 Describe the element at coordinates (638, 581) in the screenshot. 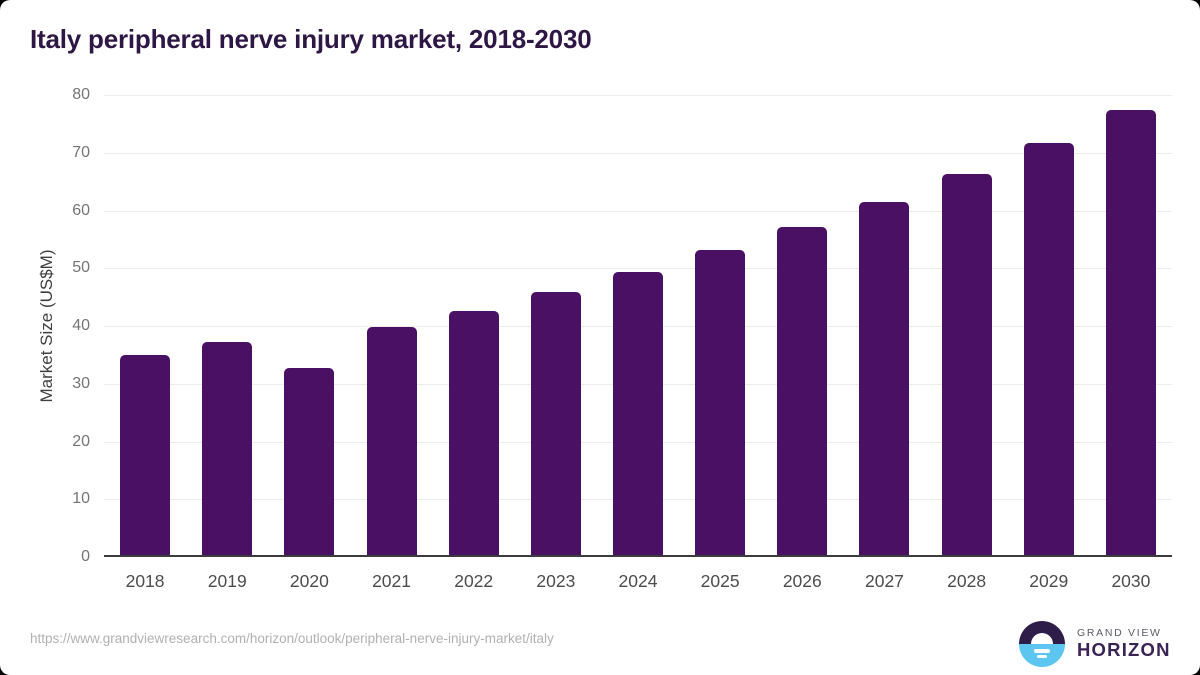

I see `x-tick-label-2024: 2024` at that location.